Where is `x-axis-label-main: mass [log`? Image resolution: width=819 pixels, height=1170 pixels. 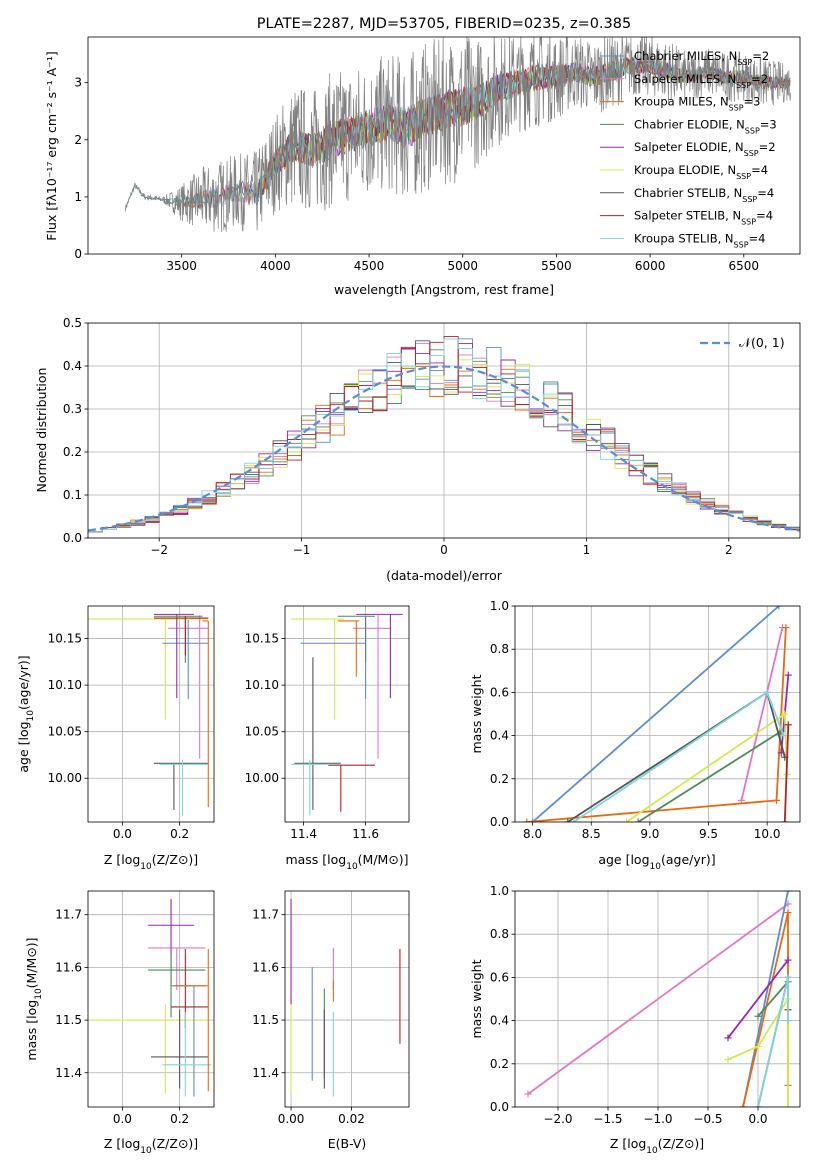
x-axis-label-main: mass [log is located at coordinates (315, 859).